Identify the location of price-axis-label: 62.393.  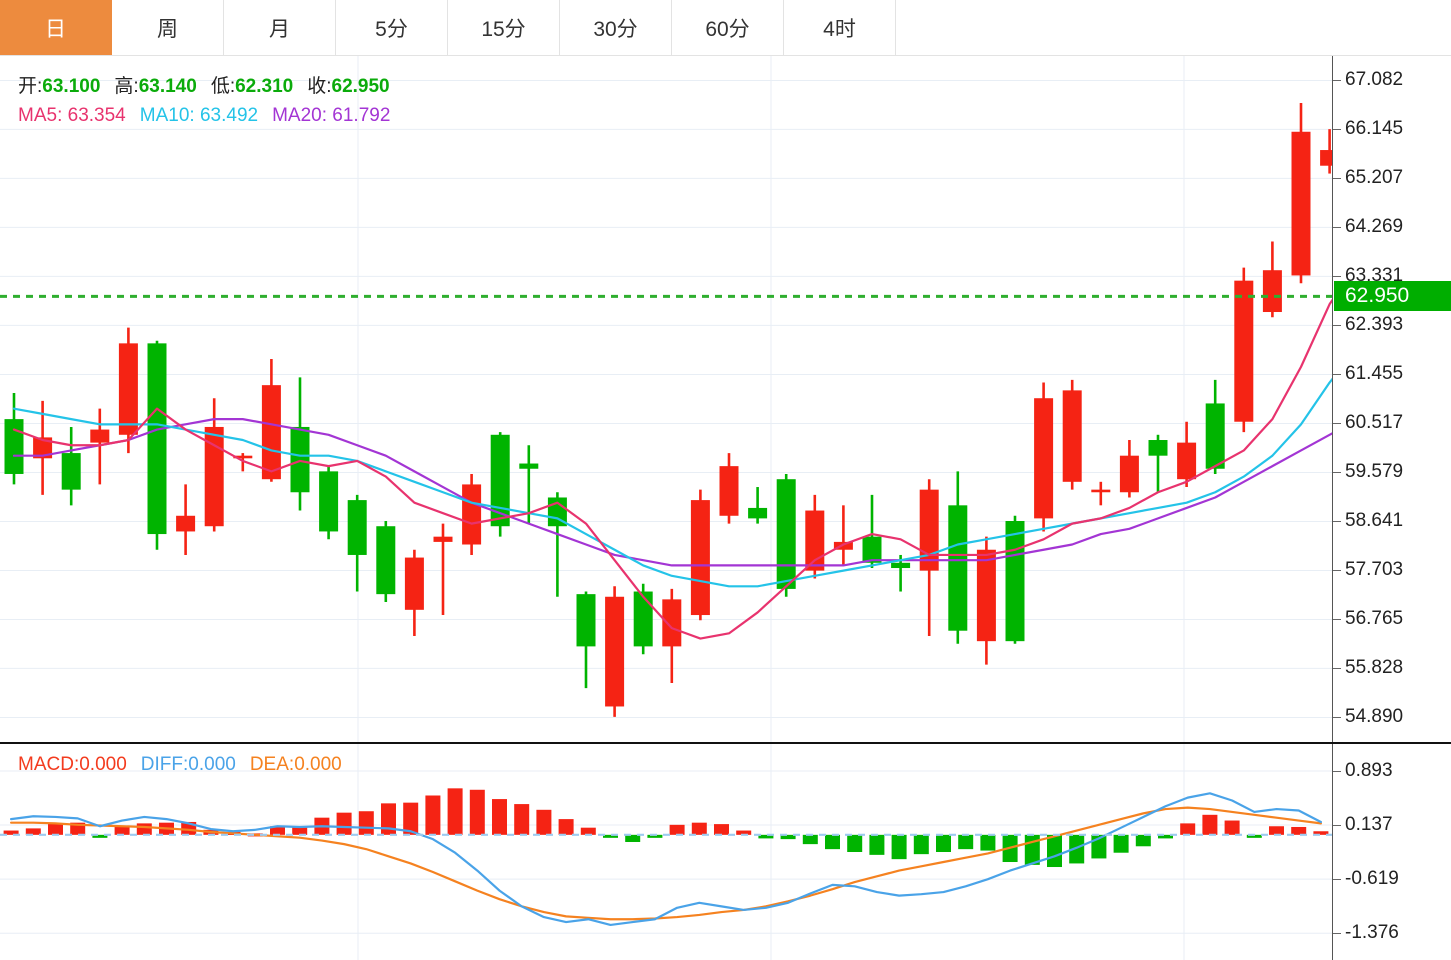
(1374, 325).